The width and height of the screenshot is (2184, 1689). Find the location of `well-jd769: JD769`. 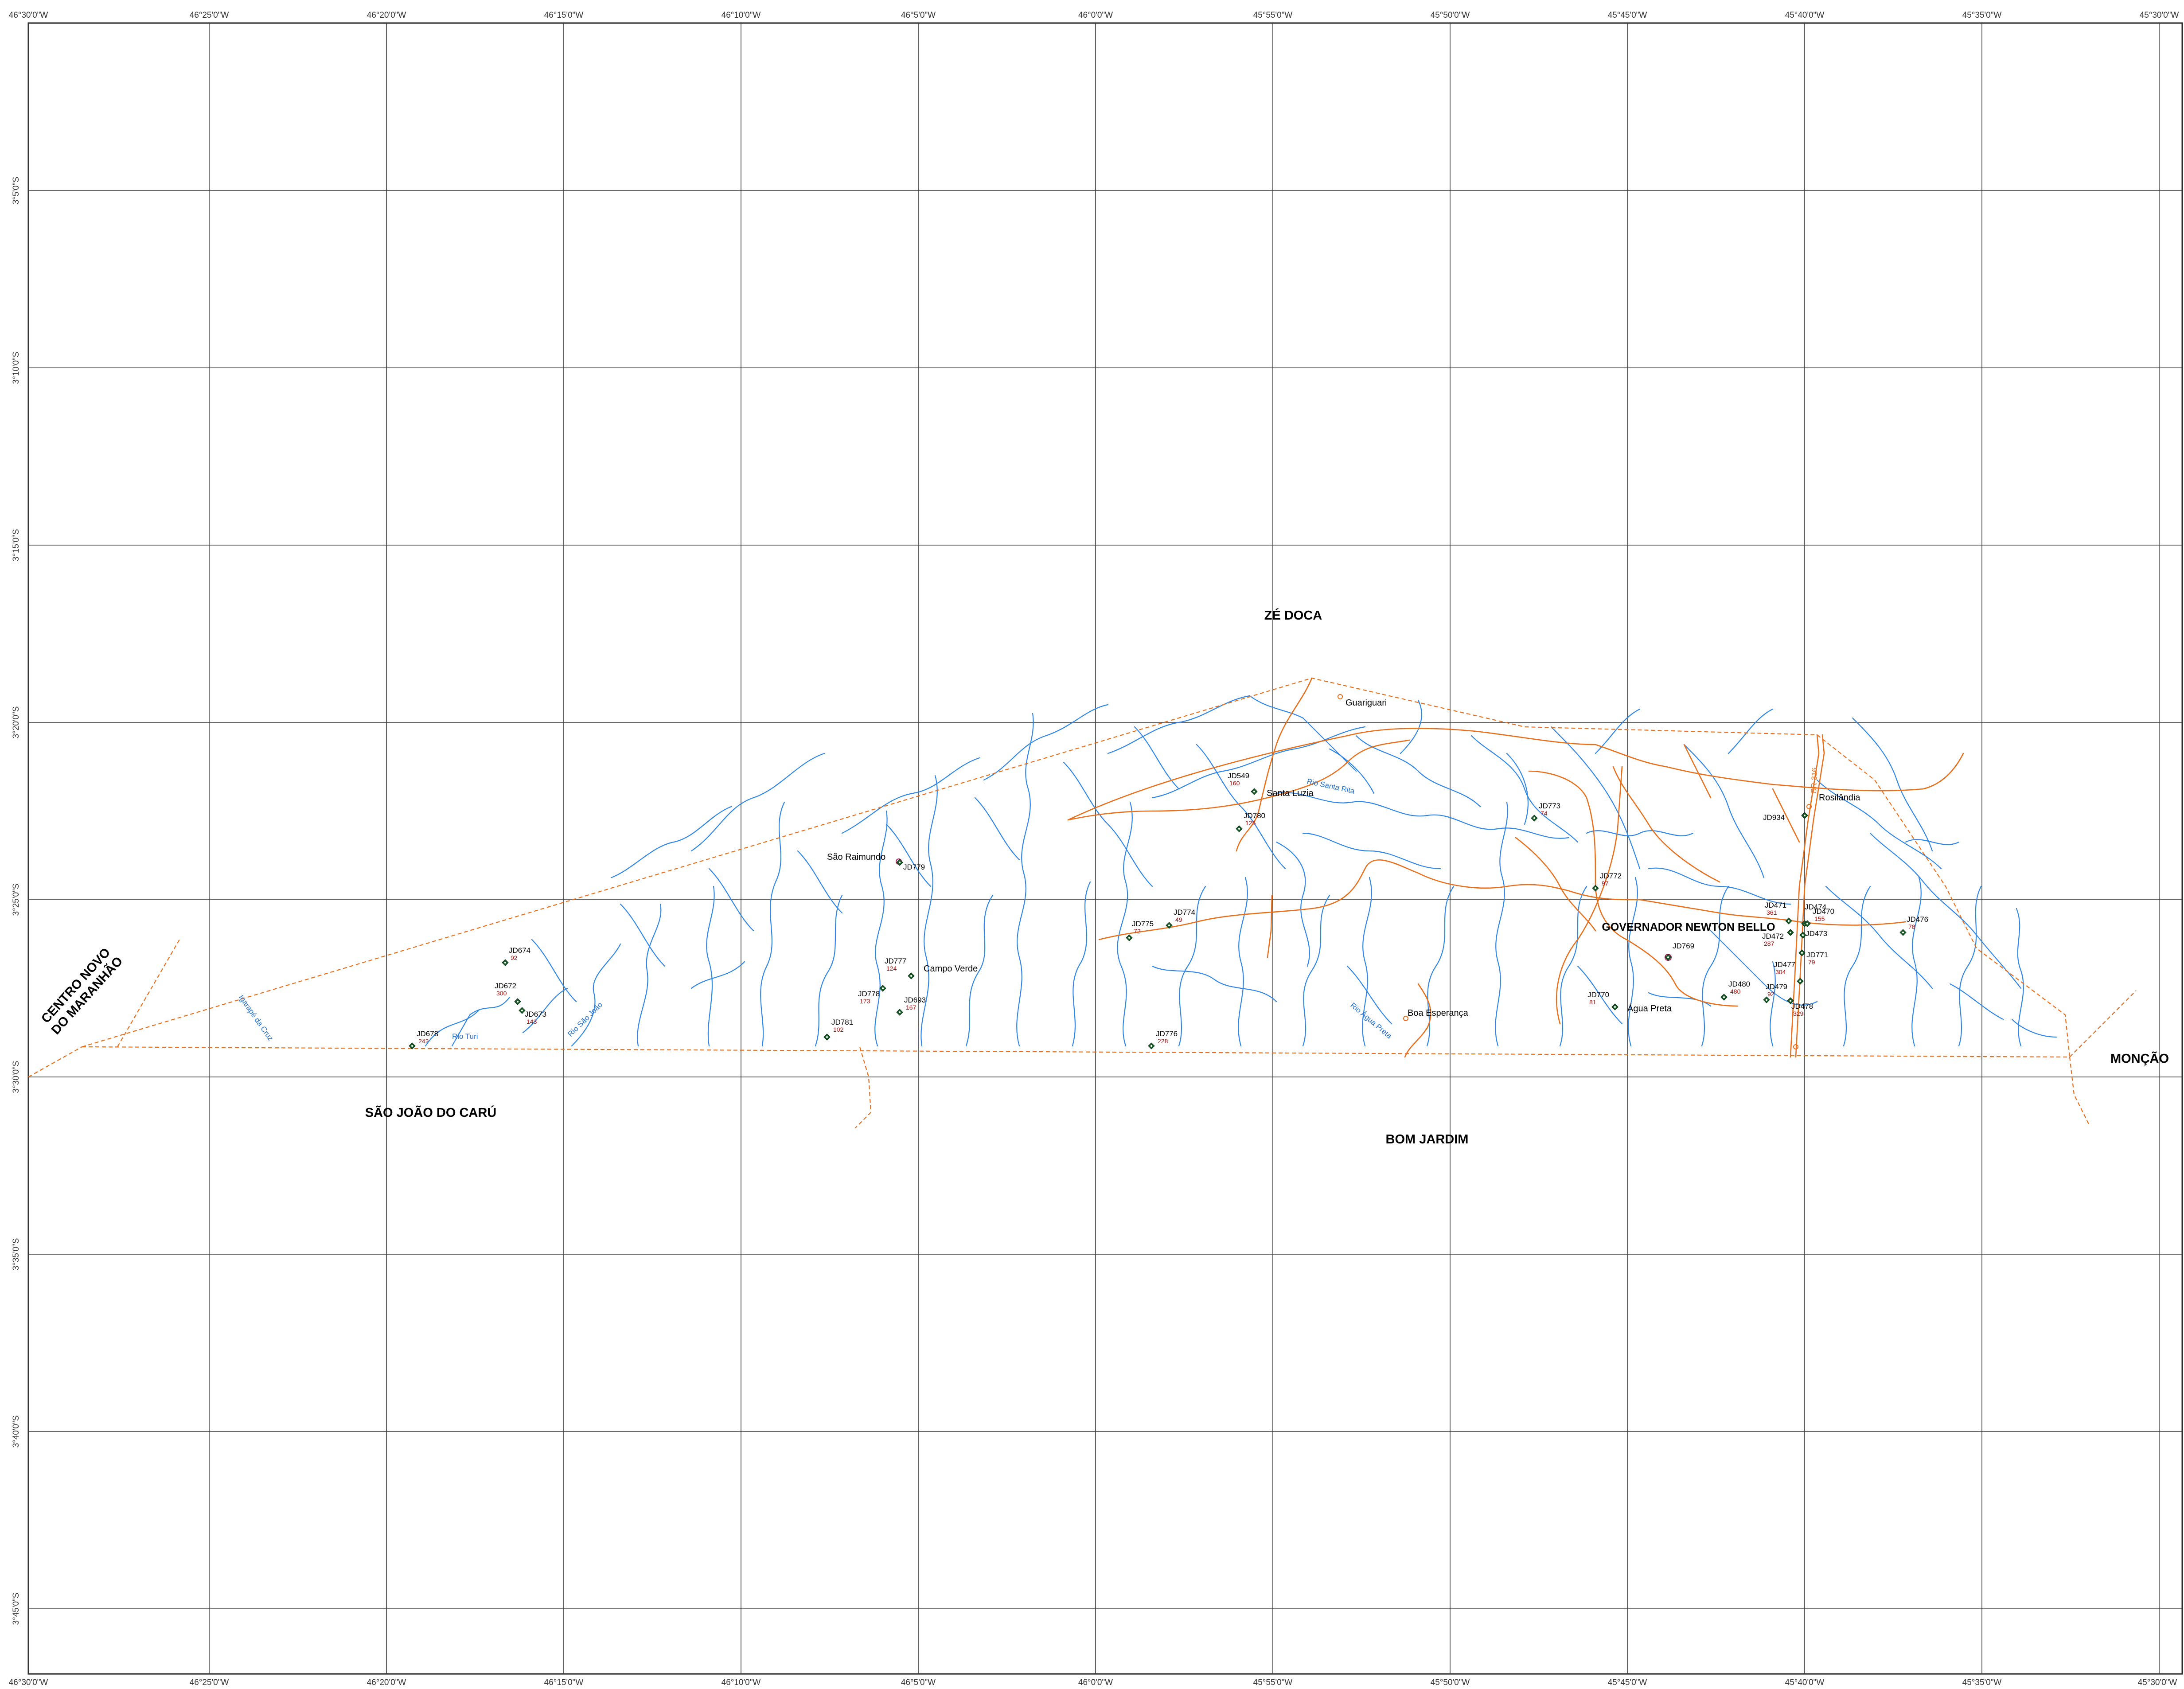

well-jd769: JD769 is located at coordinates (1679, 951).